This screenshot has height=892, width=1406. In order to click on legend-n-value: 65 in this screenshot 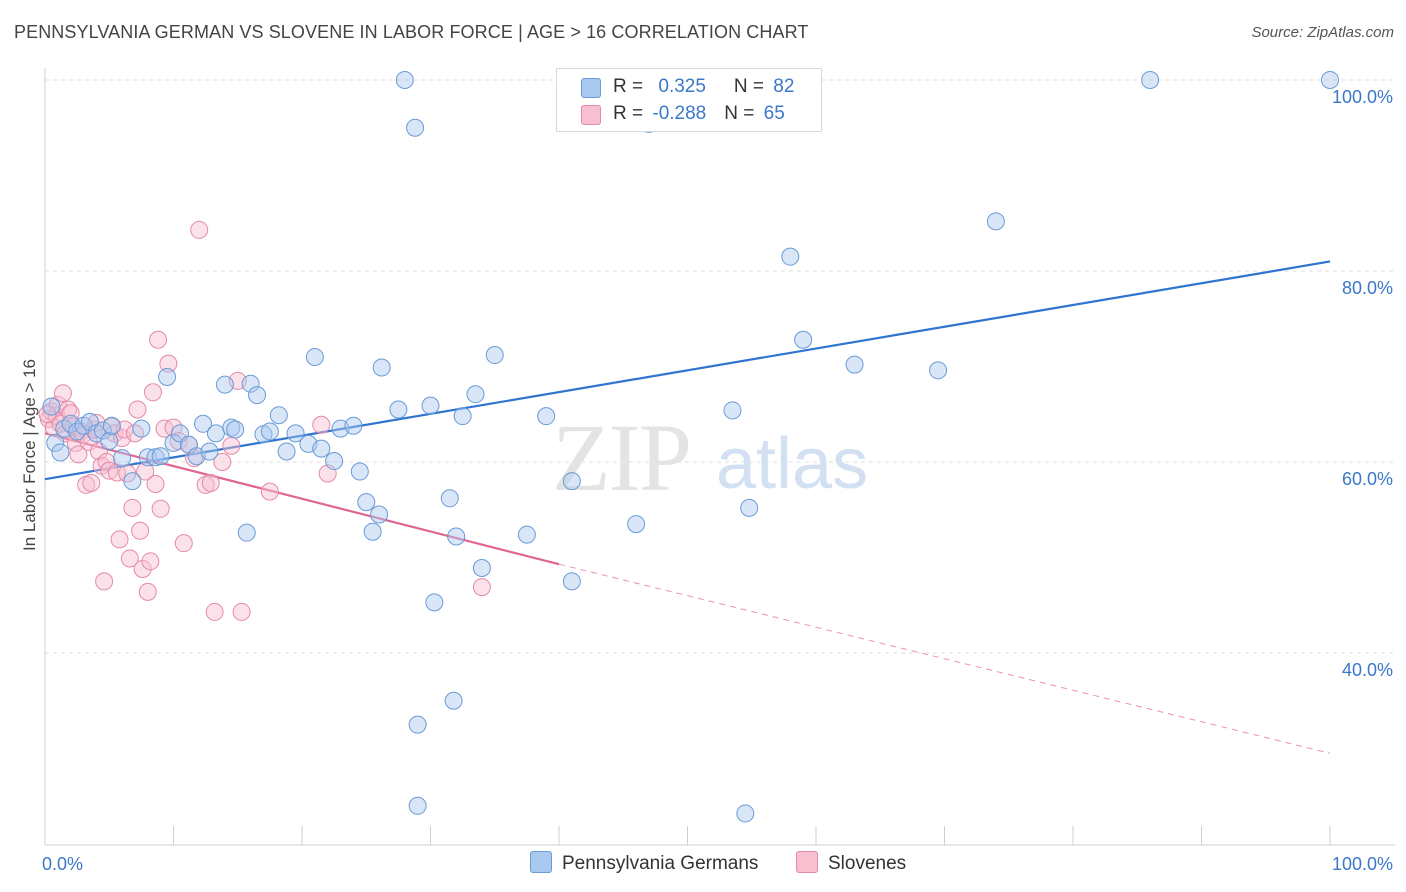, I will do `click(774, 113)`.